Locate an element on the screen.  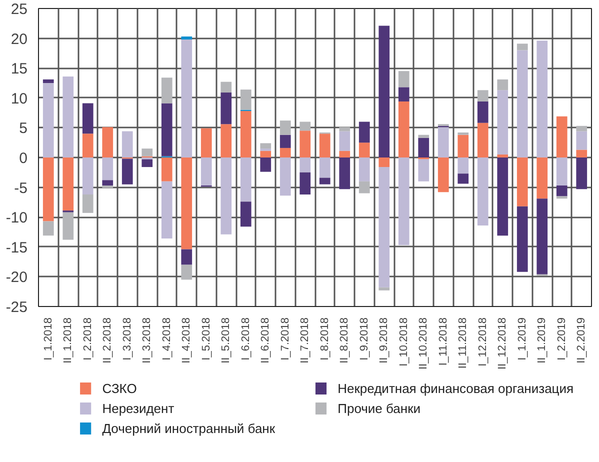
x-tick-label: I_1.2019 is located at coordinates (522, 338).